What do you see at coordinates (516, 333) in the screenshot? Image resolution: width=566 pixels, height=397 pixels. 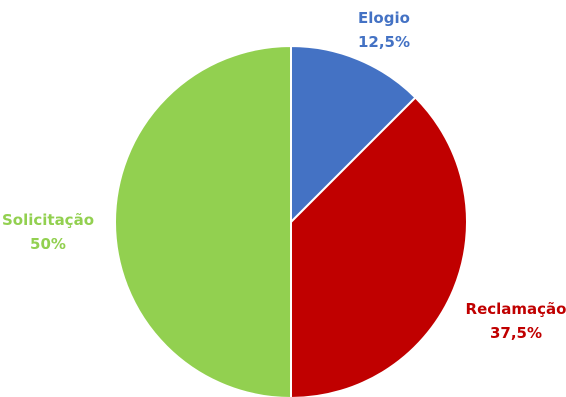 I see `data-label-reclamacao-value: 37,5%` at bounding box center [516, 333].